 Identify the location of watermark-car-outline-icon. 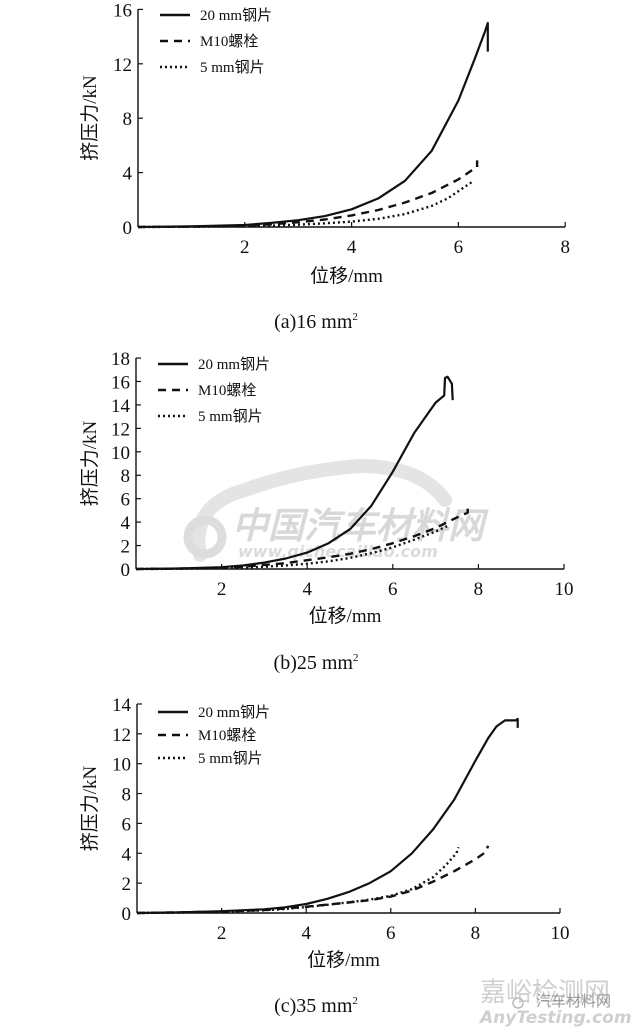
(321, 510).